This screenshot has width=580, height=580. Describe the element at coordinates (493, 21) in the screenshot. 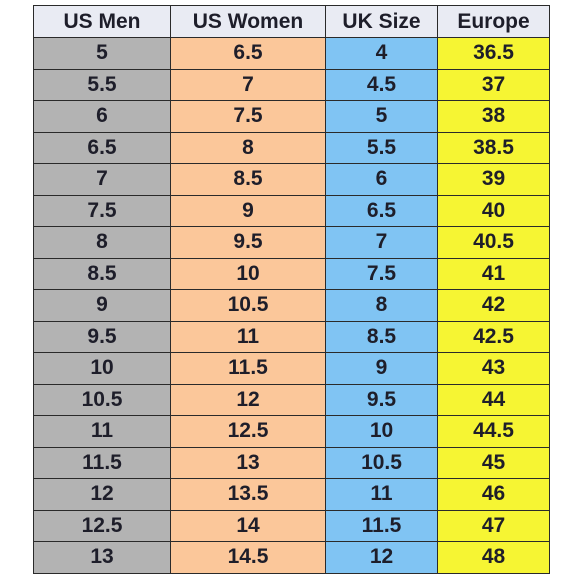

I see `header-cell: Europe` at that location.